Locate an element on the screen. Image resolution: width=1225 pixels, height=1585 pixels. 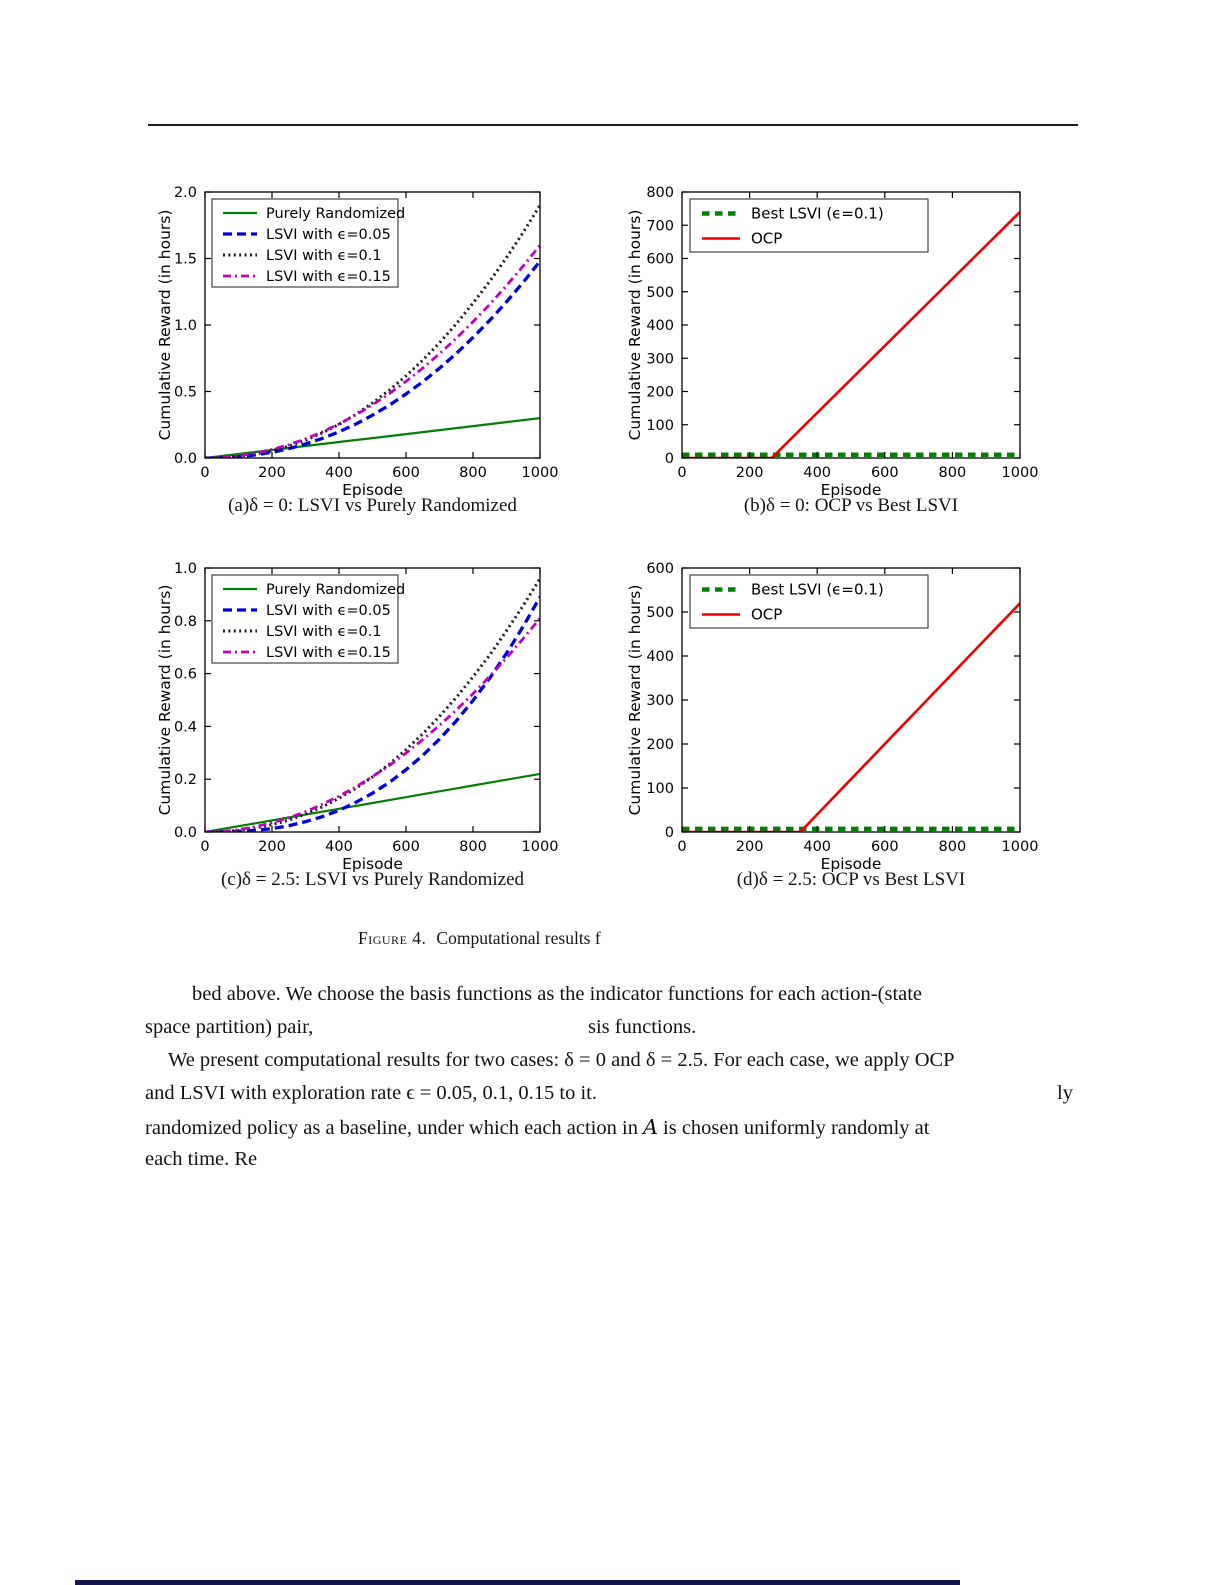
script-A-symbol: A is located at coordinates (650, 1127).